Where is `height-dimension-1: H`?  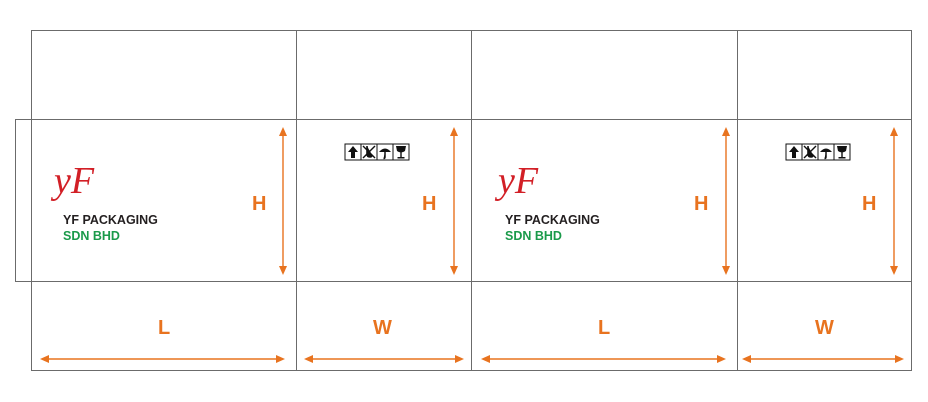
height-dimension-1: H is located at coordinates (269, 201).